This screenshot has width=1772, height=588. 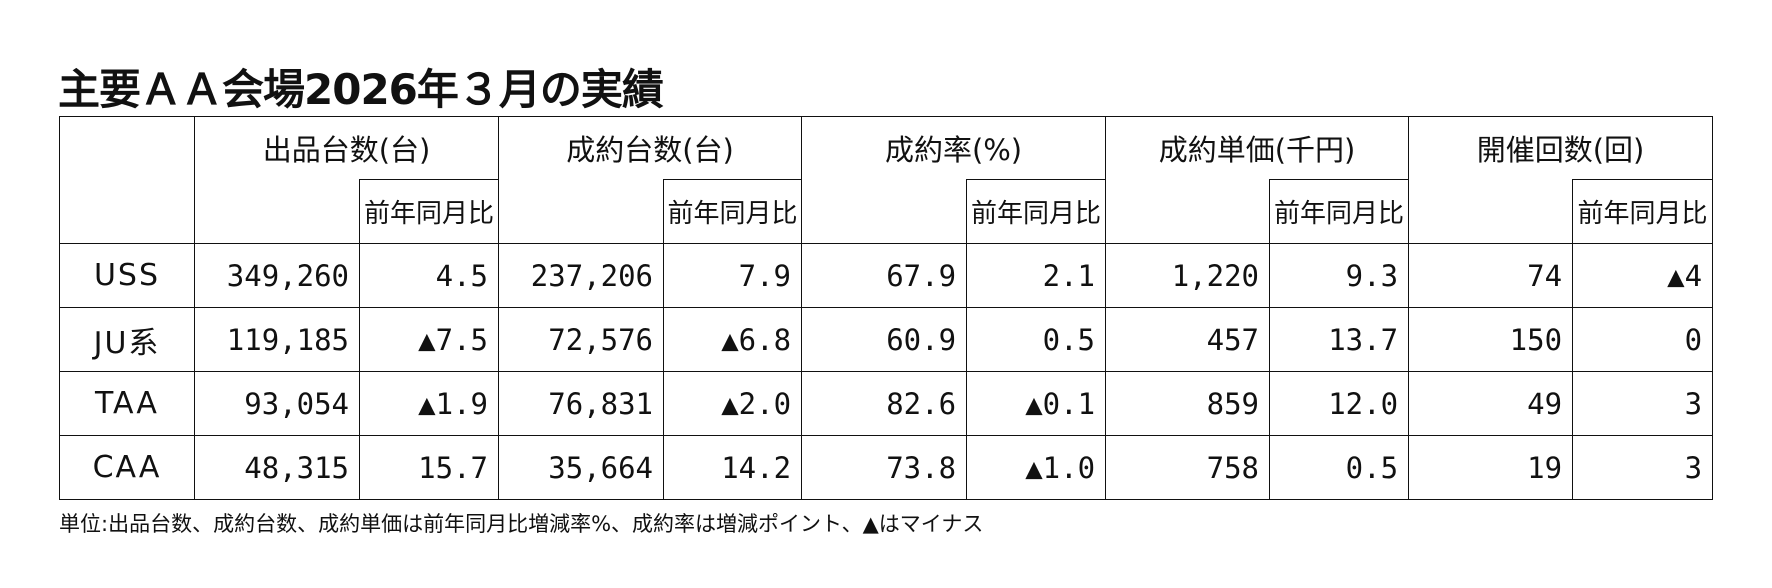 What do you see at coordinates (733, 467) in the screenshot?
I see `value-cell: 14.2` at bounding box center [733, 467].